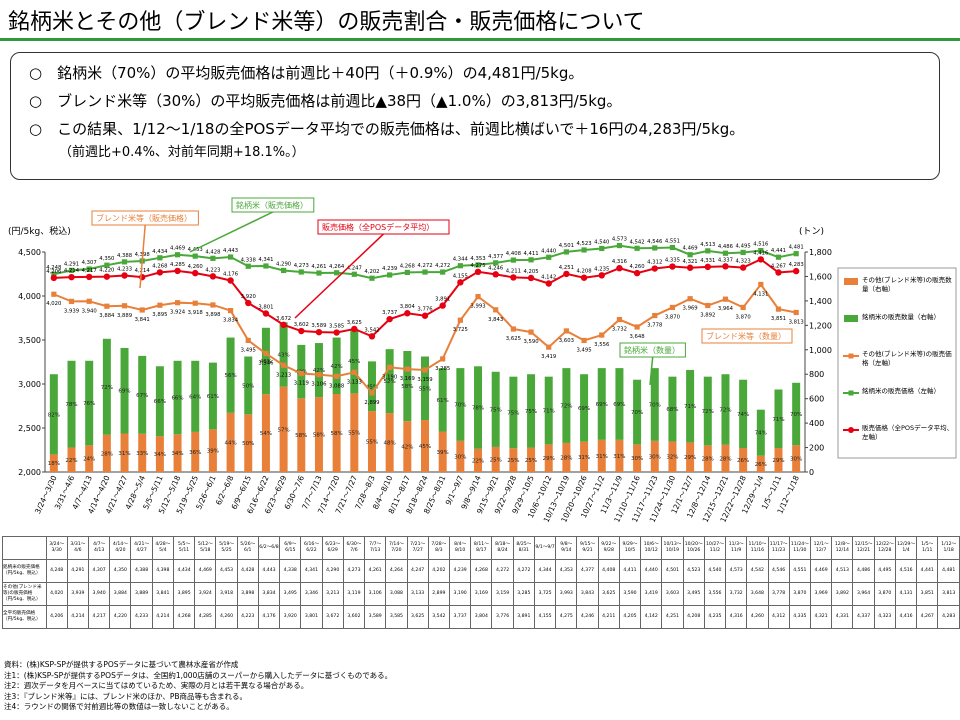 The image size is (960, 720). Describe the element at coordinates (583, 244) in the screenshot. I see `price-label: 4,523` at that location.